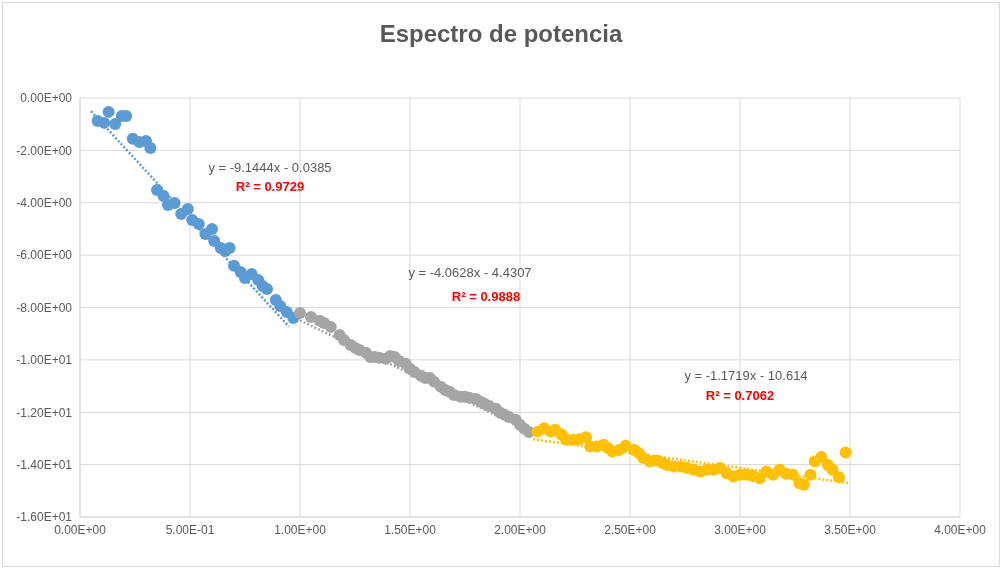  I want to click on annotation: y = -9.1444x - 0.0385, so click(270, 167).